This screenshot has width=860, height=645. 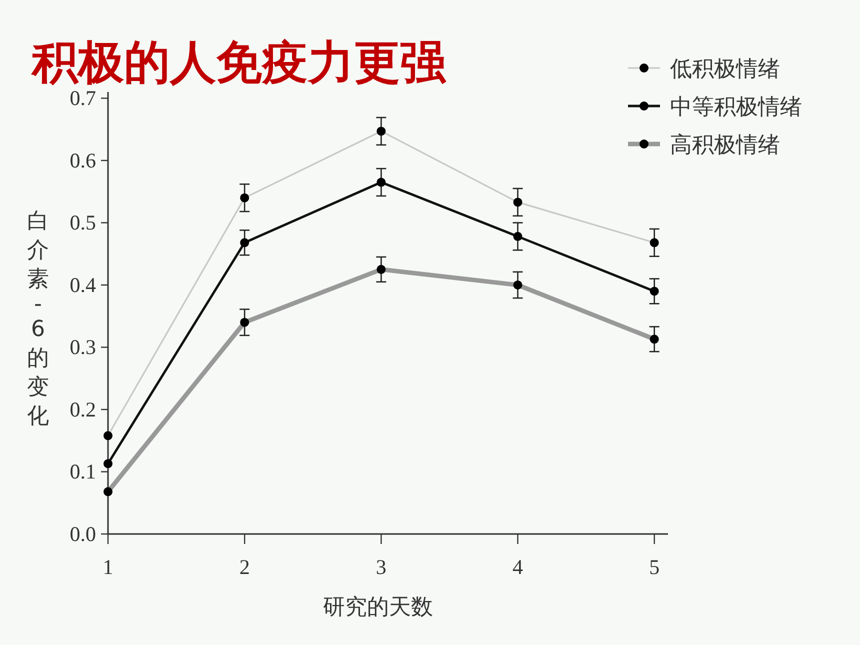 I want to click on x-tick-label: 3, so click(x=381, y=567).